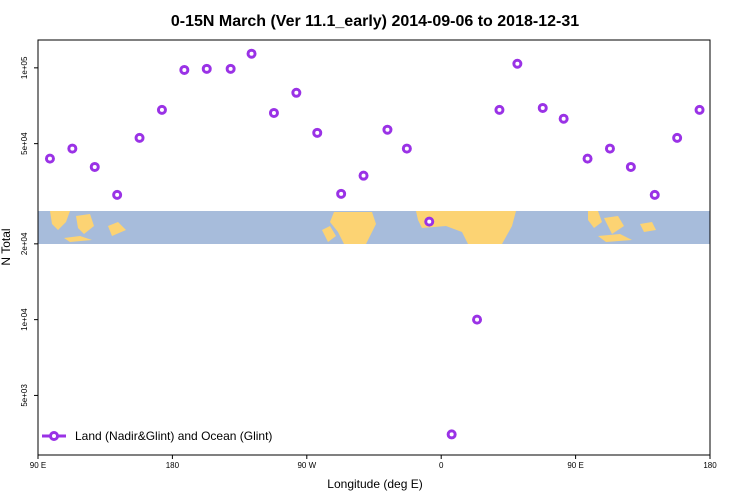 The image size is (750, 500). Describe the element at coordinates (353, 227) in the screenshot. I see `land` at that location.